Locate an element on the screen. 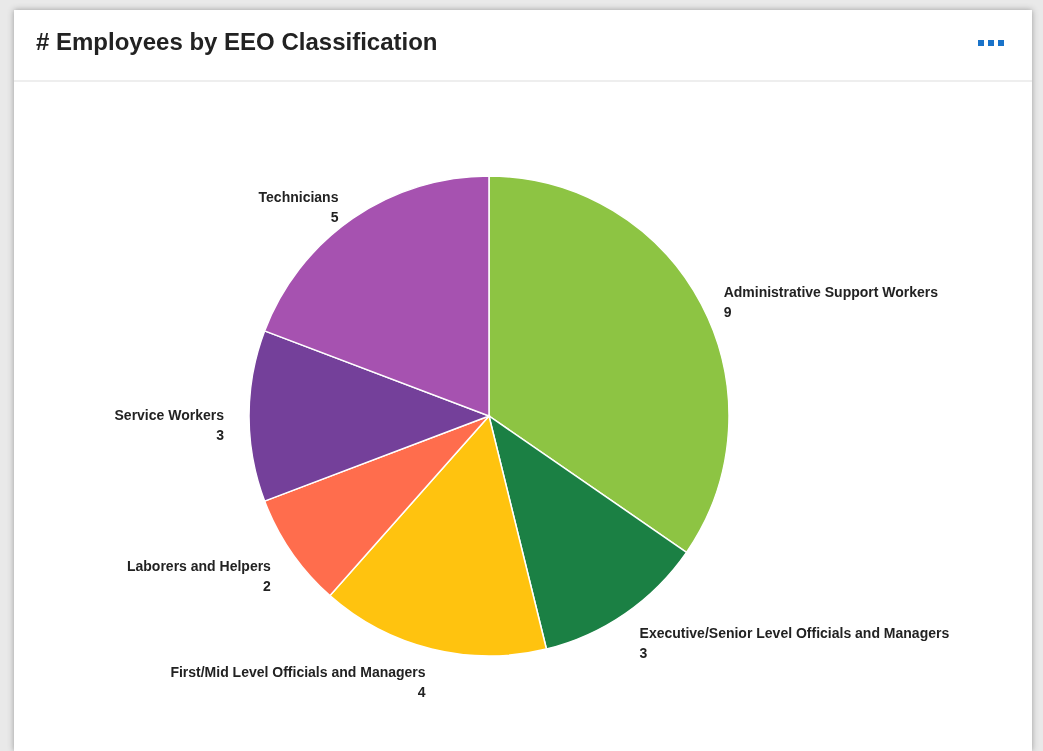 This screenshot has height=751, width=1043. data-label: 4 is located at coordinates (421, 692).